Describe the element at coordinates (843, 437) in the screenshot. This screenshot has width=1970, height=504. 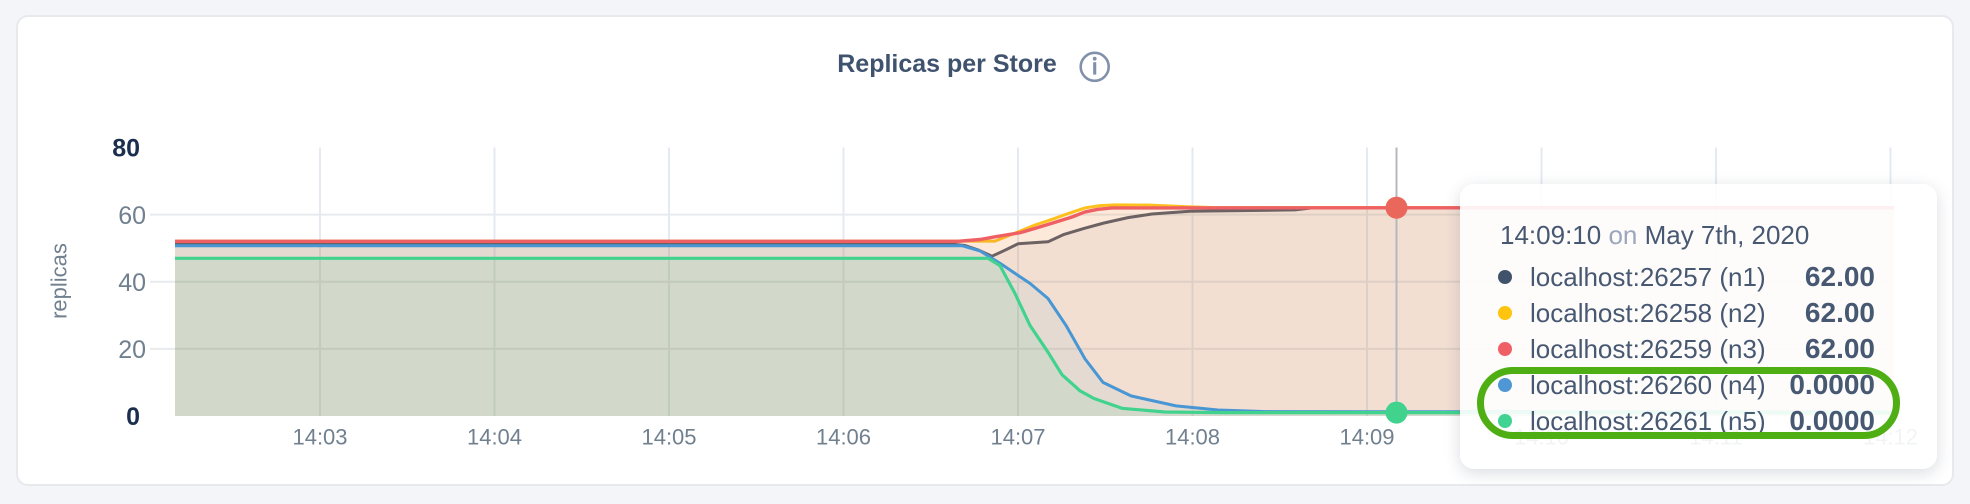
I see `svg-text: 14:06` at that location.